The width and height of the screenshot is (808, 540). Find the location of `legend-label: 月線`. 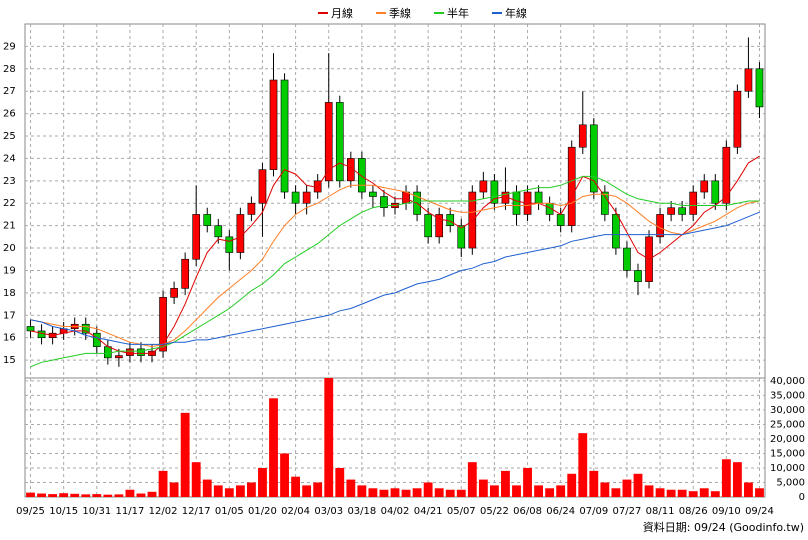

legend-label: 月線 is located at coordinates (342, 13).